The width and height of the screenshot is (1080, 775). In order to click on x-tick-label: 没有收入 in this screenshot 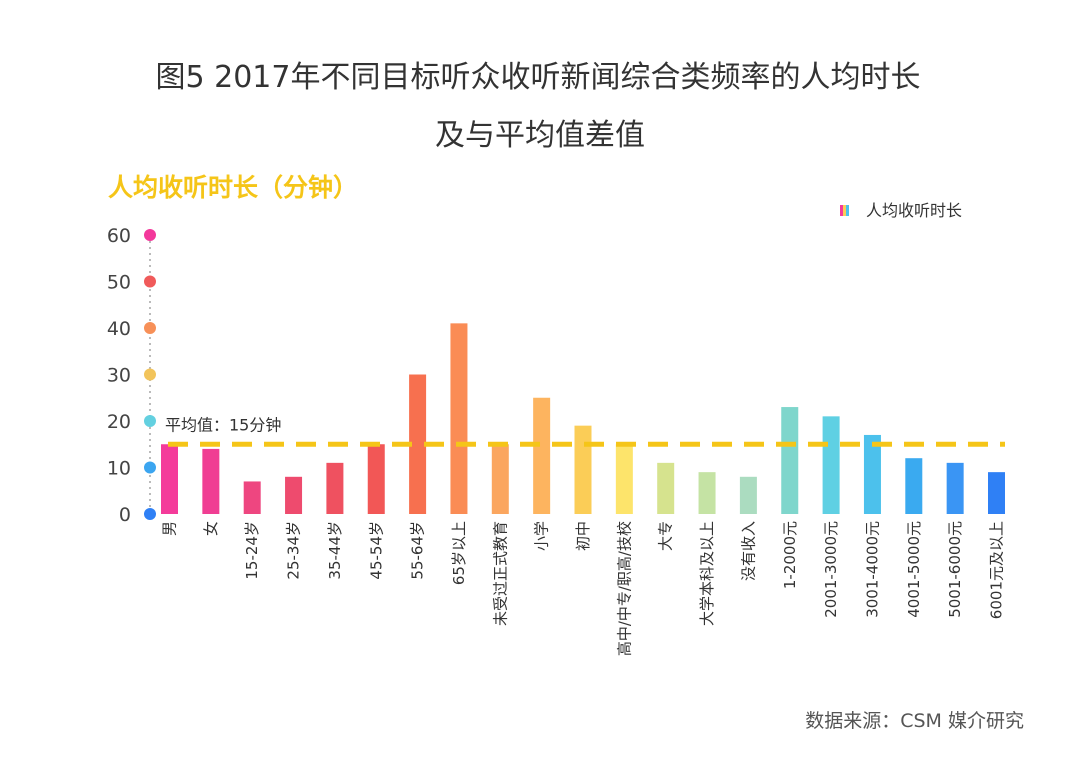, I will do `click(748, 551)`.